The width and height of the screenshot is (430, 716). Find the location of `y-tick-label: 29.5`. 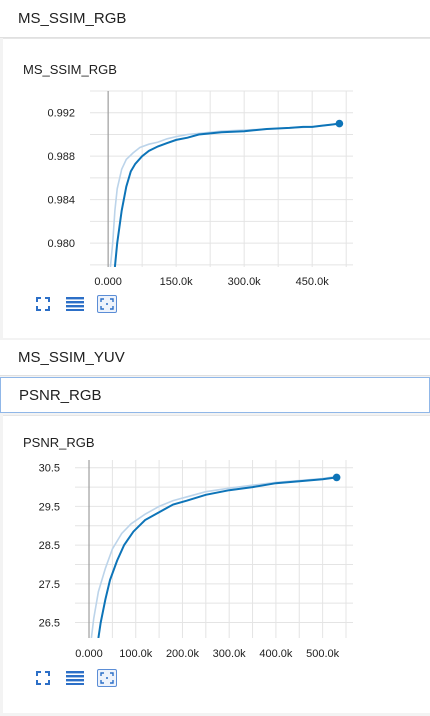

y-tick-label: 29.5 is located at coordinates (49, 507).